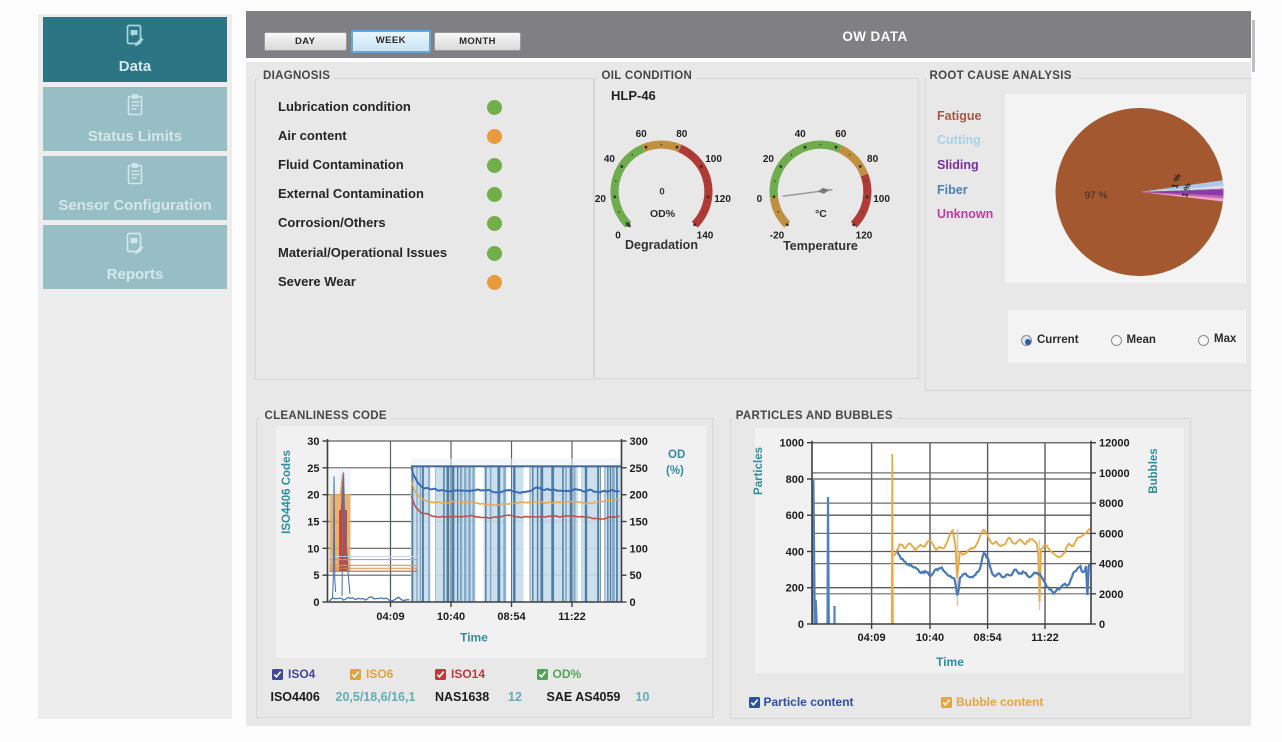 Image resolution: width=1282 pixels, height=742 pixels. Describe the element at coordinates (313, 549) in the screenshot. I see `svg-text: 10` at that location.